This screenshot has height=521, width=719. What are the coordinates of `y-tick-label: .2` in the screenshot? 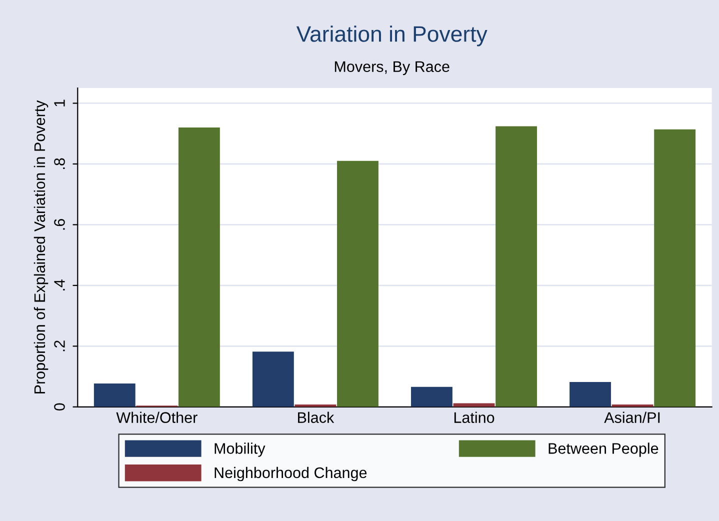 It's located at (59, 346).